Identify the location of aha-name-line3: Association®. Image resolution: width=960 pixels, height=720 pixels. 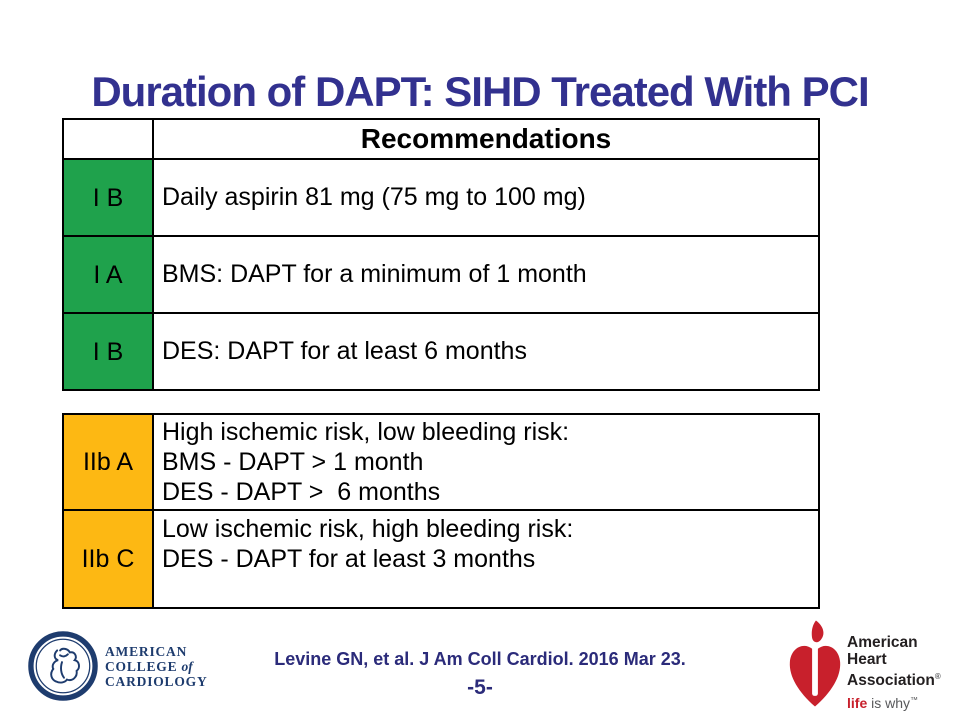
(894, 681).